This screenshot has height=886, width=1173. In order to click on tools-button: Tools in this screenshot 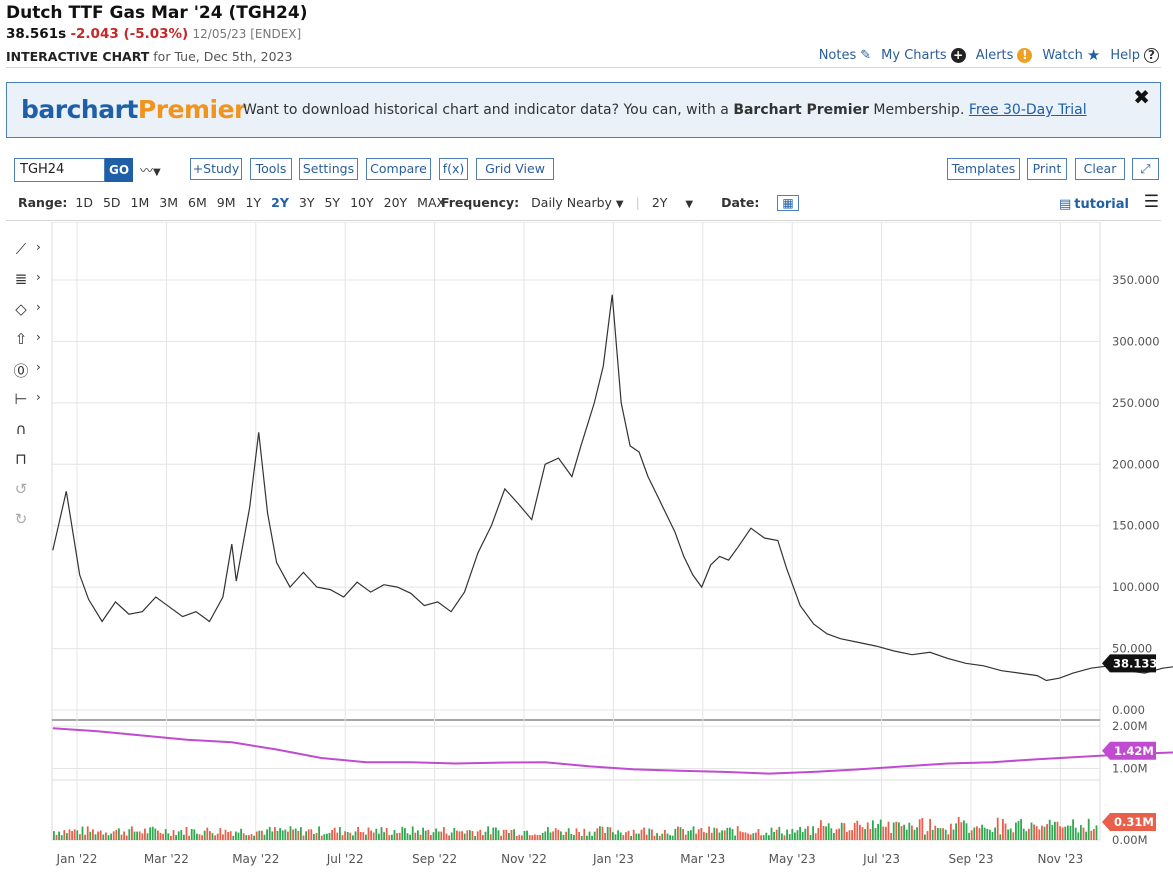, I will do `click(271, 169)`.